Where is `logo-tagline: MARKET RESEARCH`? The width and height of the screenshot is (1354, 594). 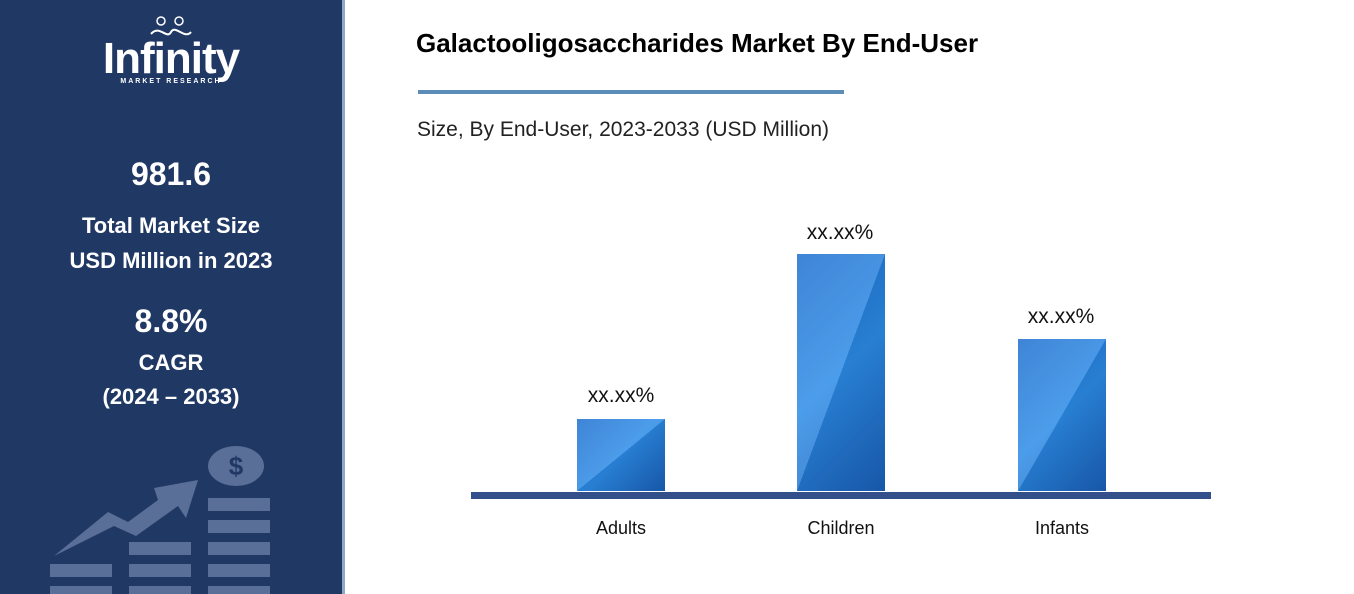
logo-tagline: MARKET RESEARCH is located at coordinates (171, 81).